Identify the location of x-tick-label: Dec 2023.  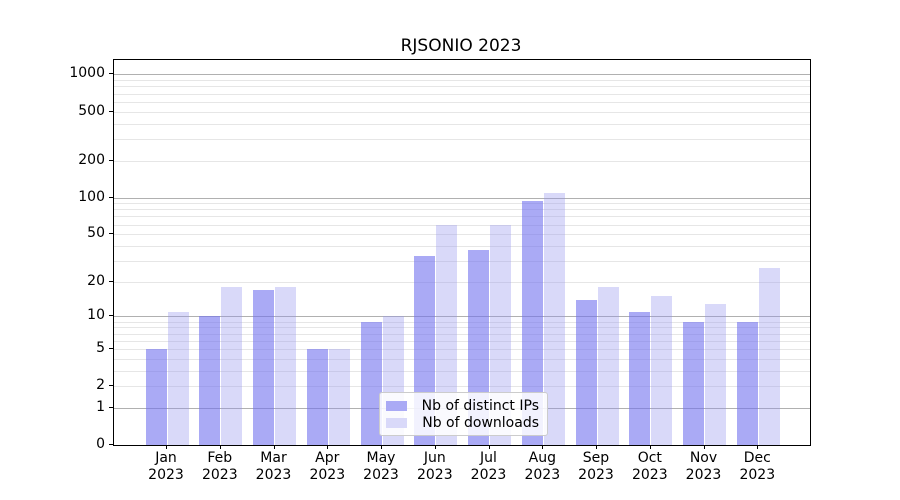
(757, 466).